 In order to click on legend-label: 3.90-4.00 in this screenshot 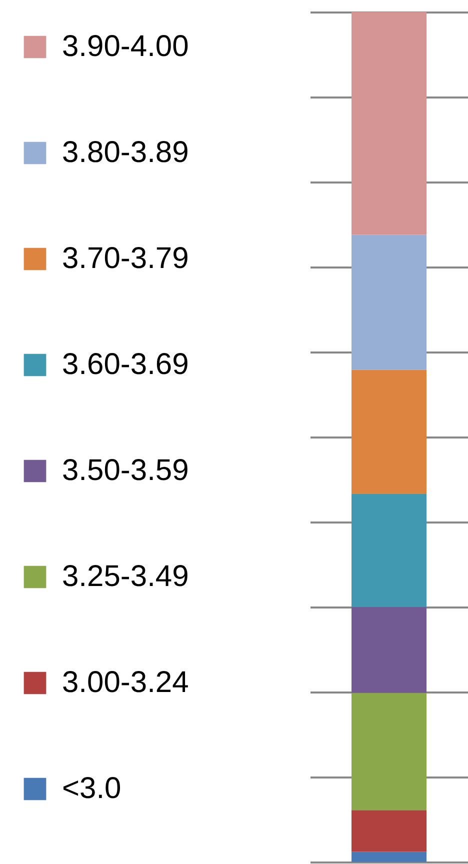, I will do `click(125, 46)`.